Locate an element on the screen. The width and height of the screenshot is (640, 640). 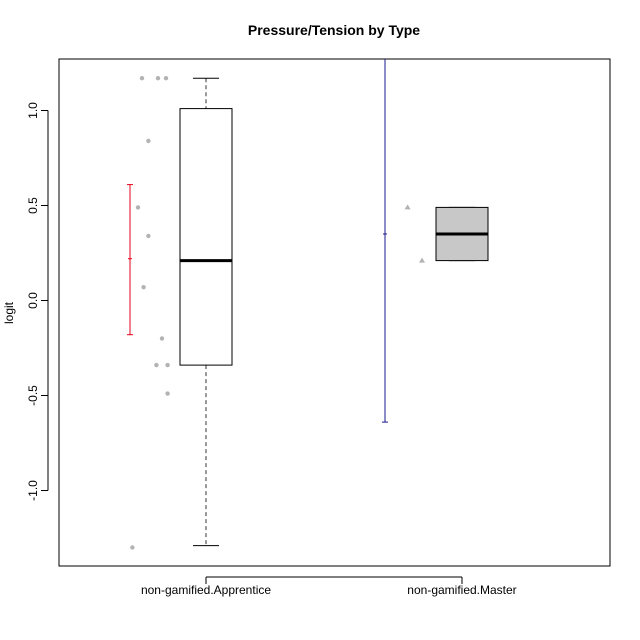
x-tick-label: non-gamified.Apprentice is located at coordinates (206, 590).